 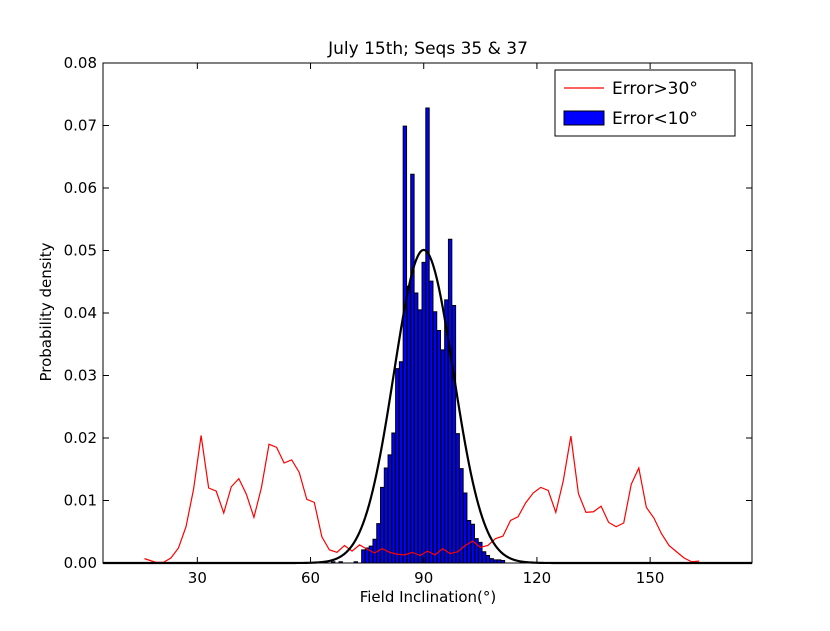 I want to click on y-tick-label: 0.07, so click(x=80, y=126).